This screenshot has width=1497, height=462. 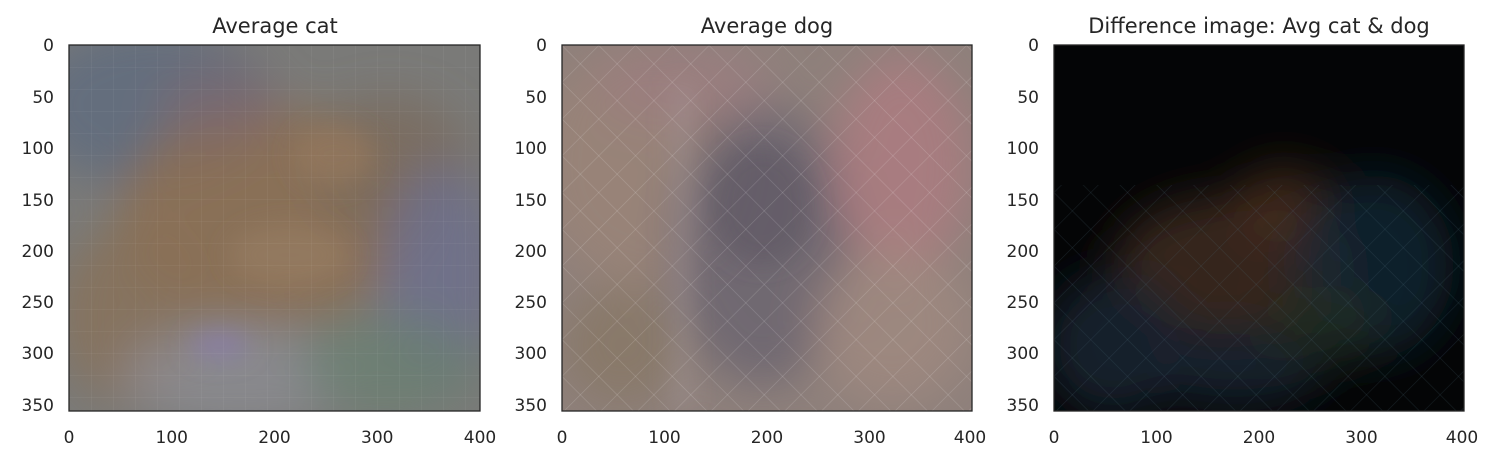 What do you see at coordinates (767, 26) in the screenshot?
I see `panel-title: Average dog` at bounding box center [767, 26].